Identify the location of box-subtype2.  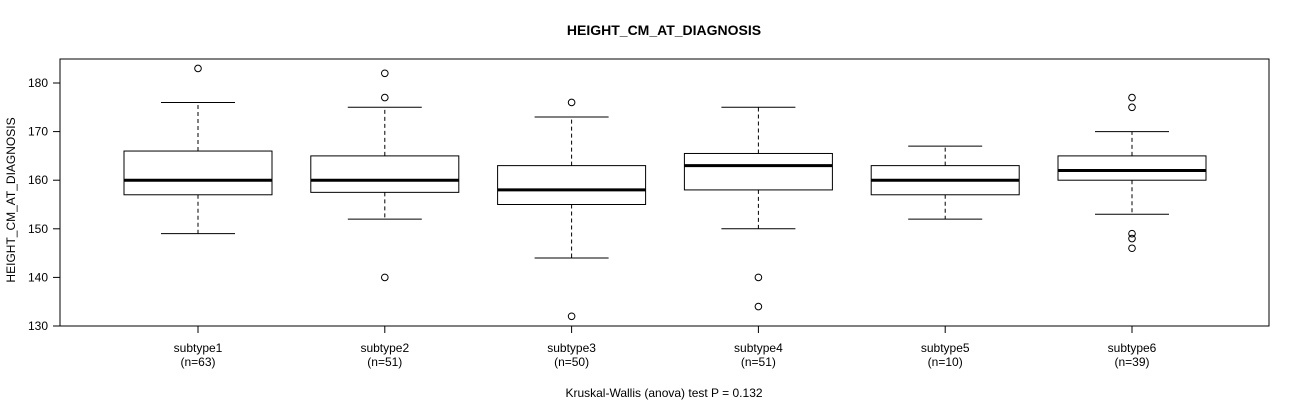
(385, 175).